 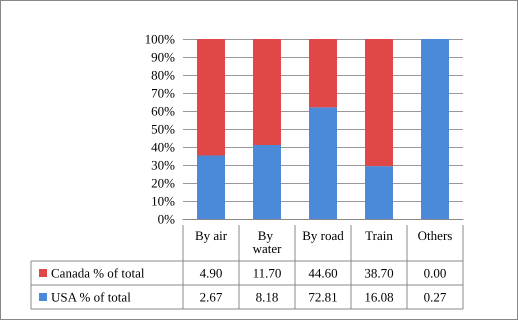 What do you see at coordinates (379, 235) in the screenshot?
I see `x-tick-label: Train` at bounding box center [379, 235].